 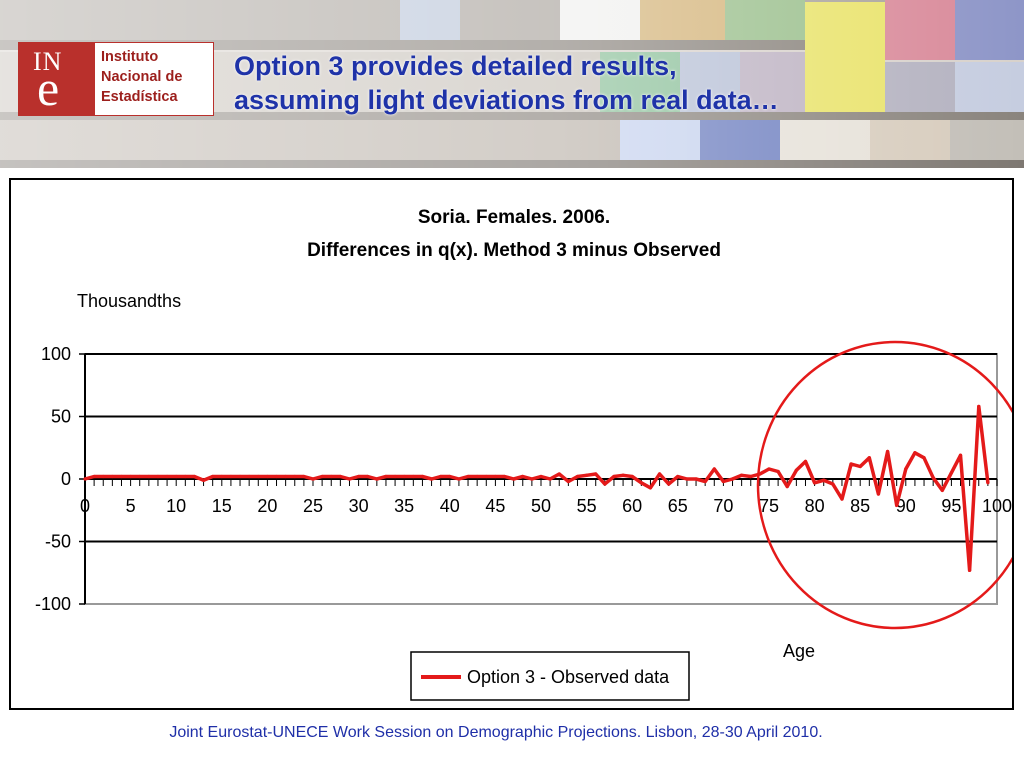 I want to click on x-tick-label: 95, so click(x=951, y=506).